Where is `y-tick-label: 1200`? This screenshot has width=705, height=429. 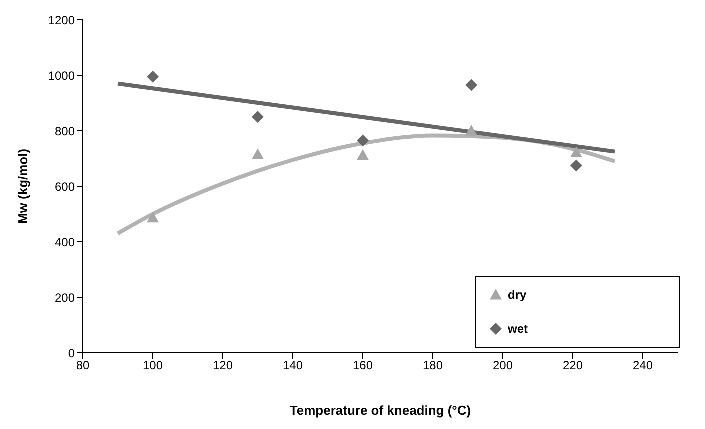
y-tick-label: 1200 is located at coordinates (62, 20).